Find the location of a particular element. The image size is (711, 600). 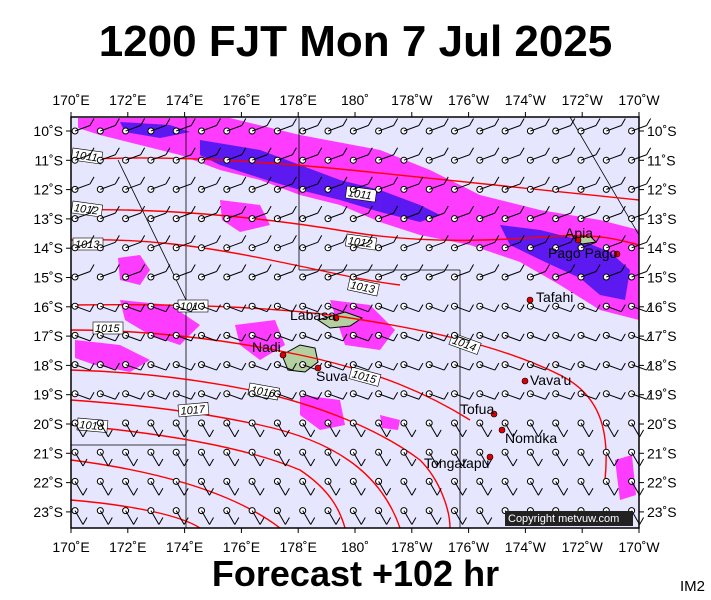

tofua-marker is located at coordinates (494, 414).